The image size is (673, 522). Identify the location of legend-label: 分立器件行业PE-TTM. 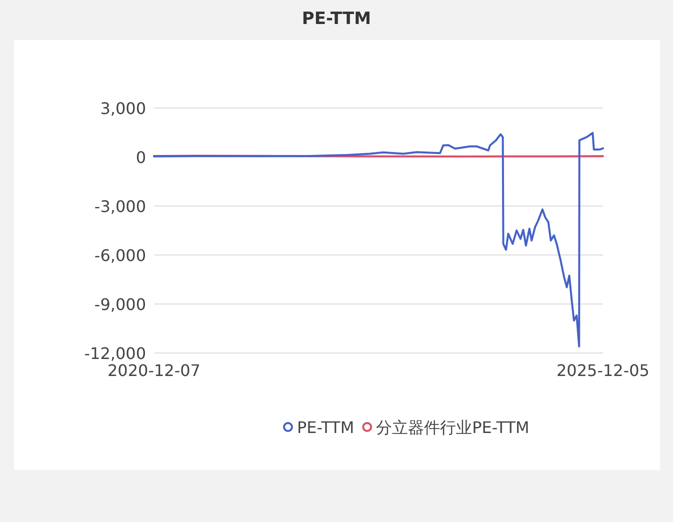
(453, 427).